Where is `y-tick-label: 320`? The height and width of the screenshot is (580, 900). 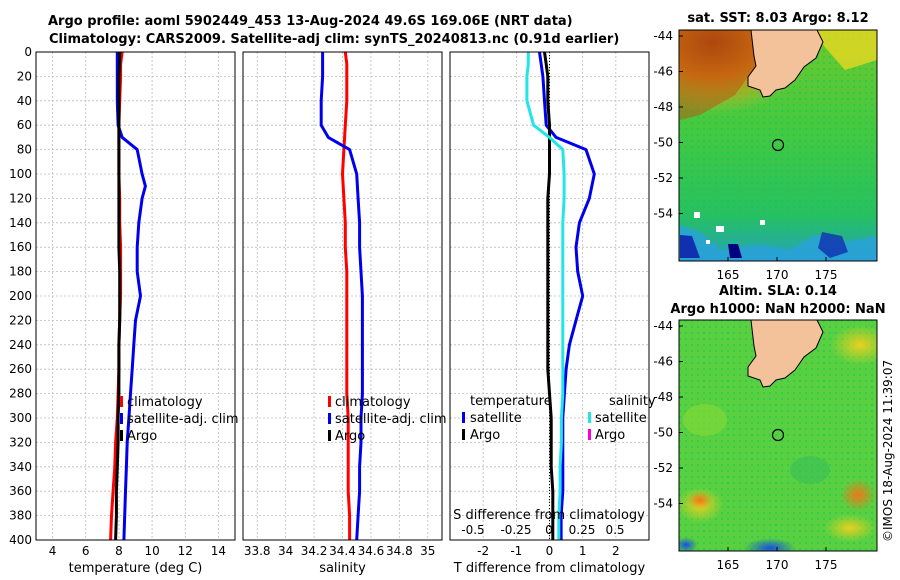 y-tick-label: 320 is located at coordinates (20, 442).